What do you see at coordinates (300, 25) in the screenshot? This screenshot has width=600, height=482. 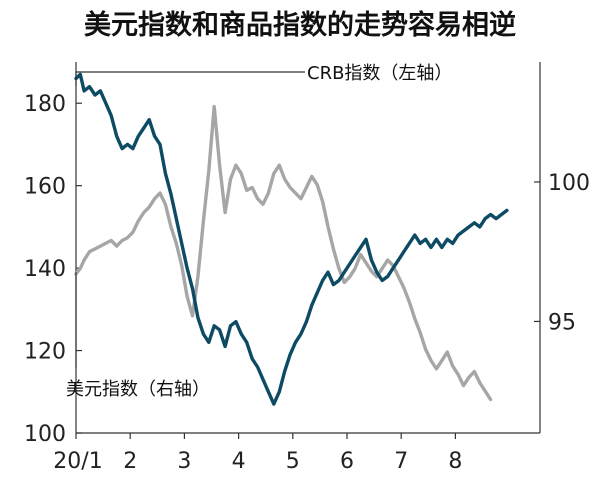 I see `chart-title: 美元指数和商品指数的走势容易相逆` at bounding box center [300, 25].